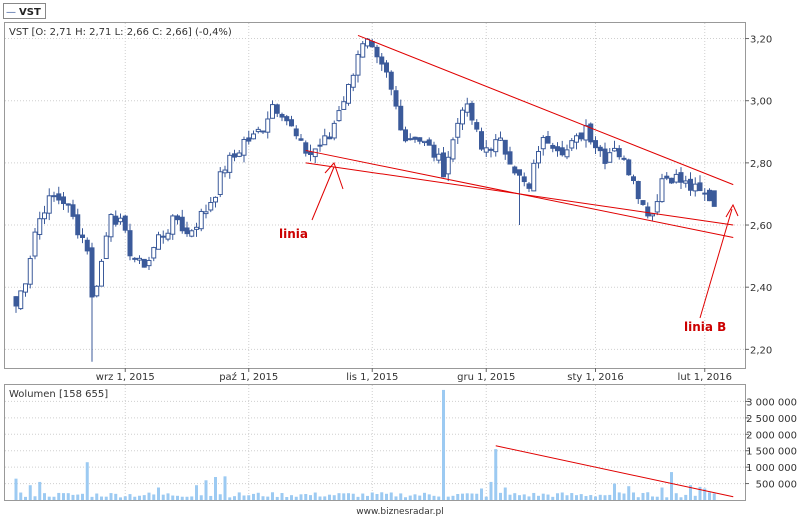 This screenshot has width=800, height=520. I want to click on price-tick-label: 2,20, so click(761, 350).